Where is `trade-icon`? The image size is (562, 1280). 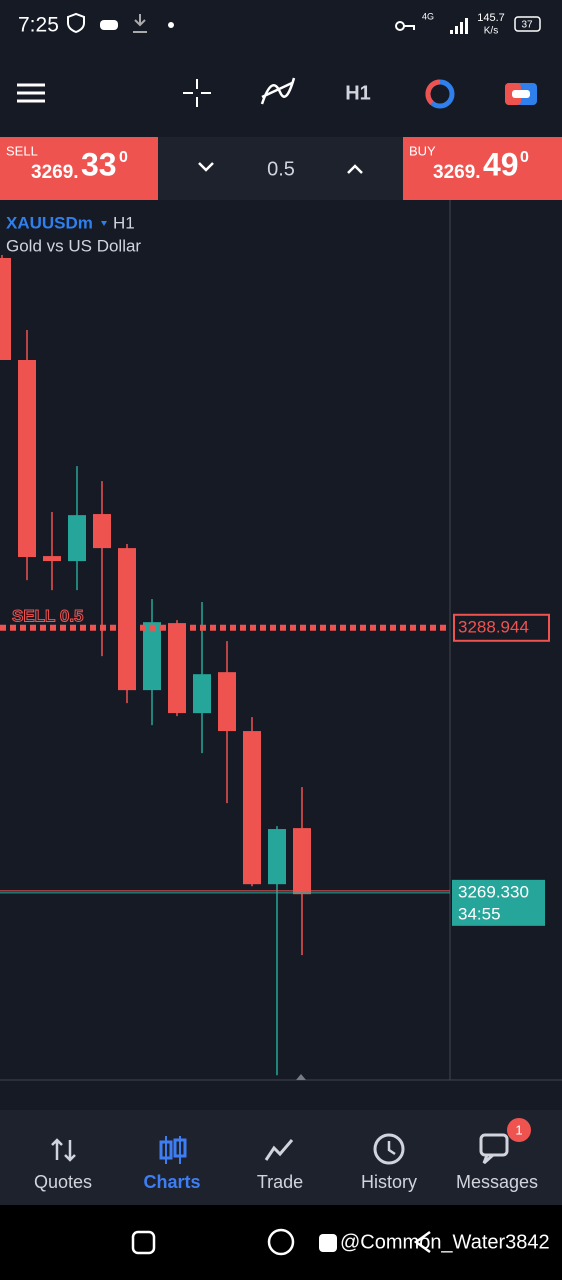 trade-icon is located at coordinates (279, 1150).